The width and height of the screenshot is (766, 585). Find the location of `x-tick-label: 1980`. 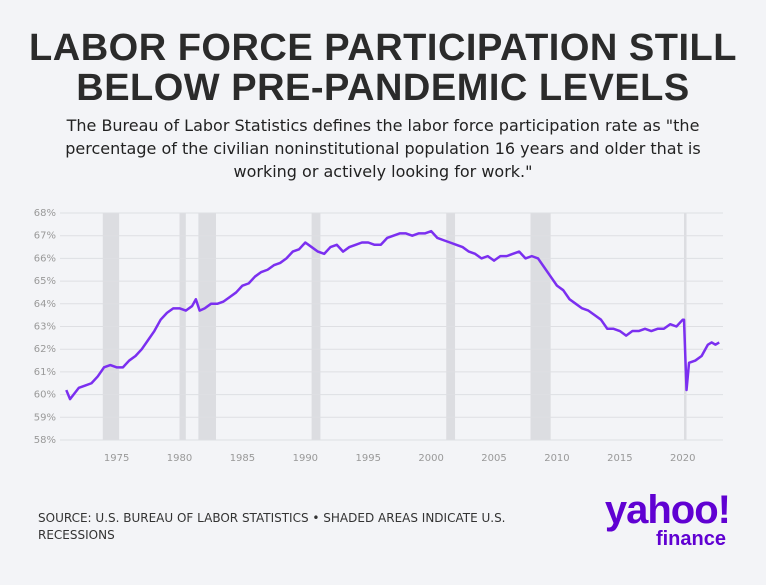

x-tick-label: 1980 is located at coordinates (179, 458).